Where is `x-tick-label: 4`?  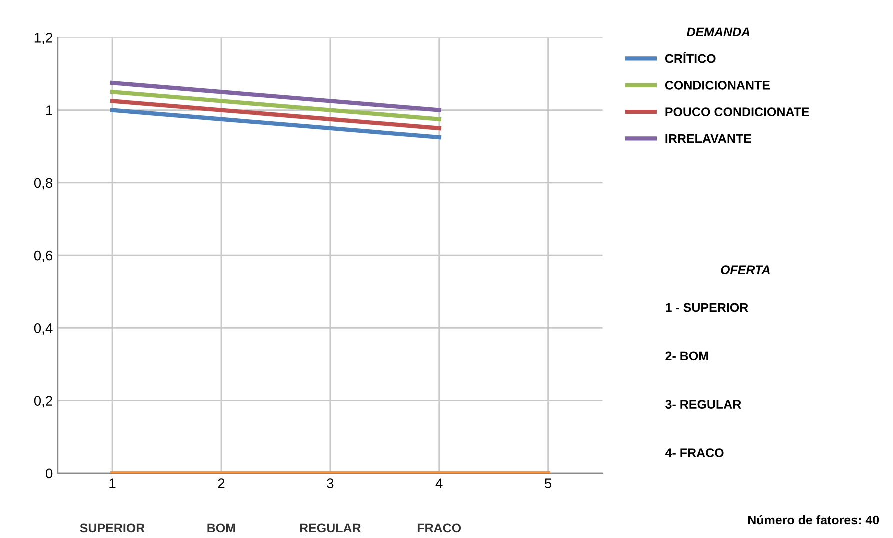
x-tick-label: 4 is located at coordinates (439, 483).